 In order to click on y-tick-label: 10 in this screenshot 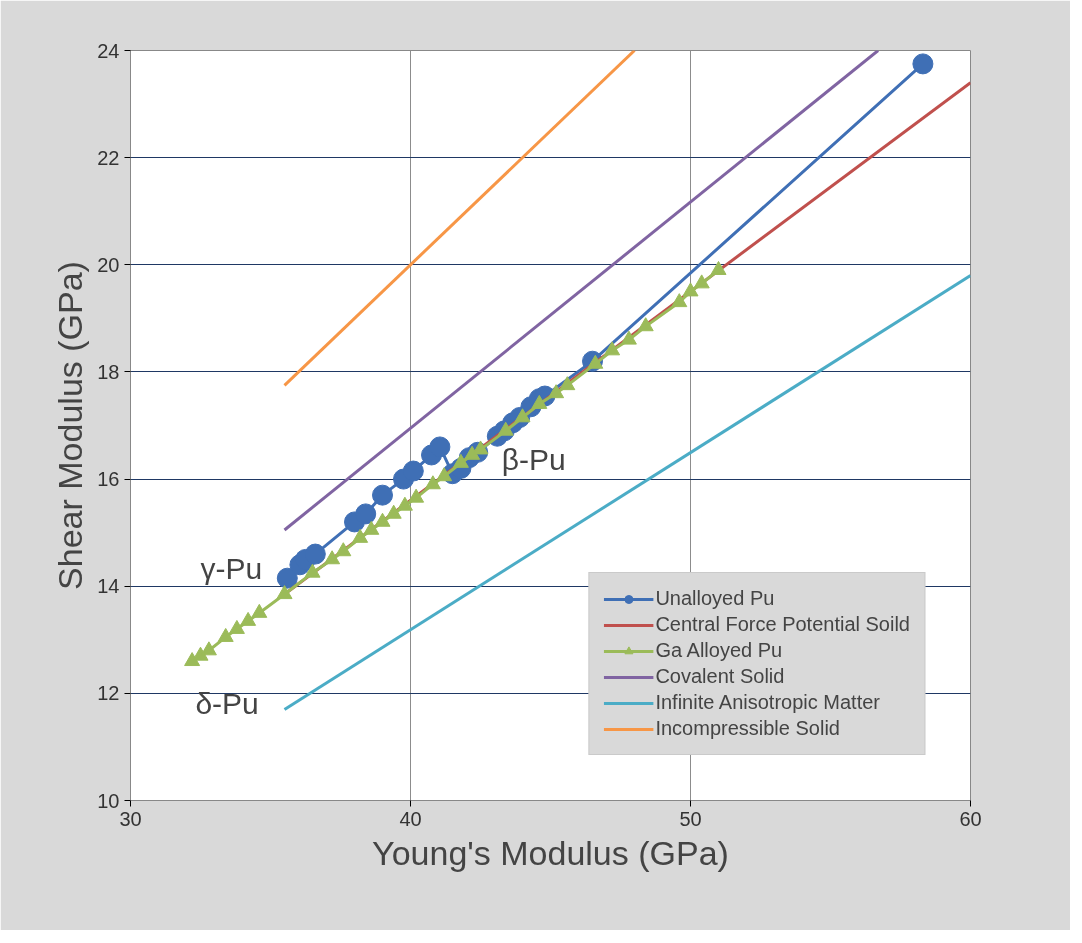, I will do `click(108, 800)`.